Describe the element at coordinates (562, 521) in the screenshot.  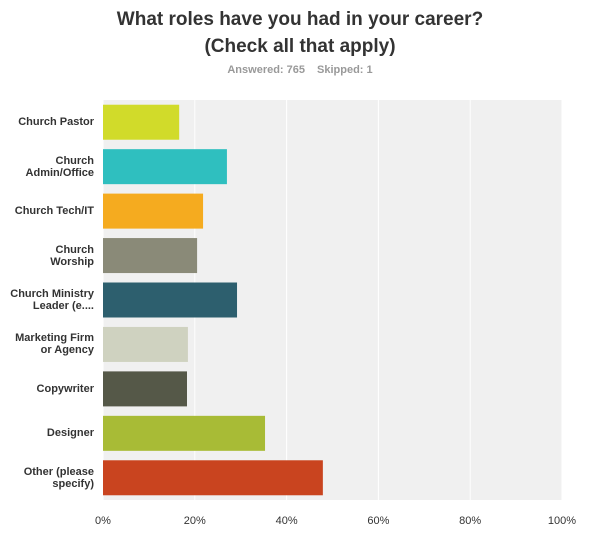
I see `x-tick-label: 100%` at that location.